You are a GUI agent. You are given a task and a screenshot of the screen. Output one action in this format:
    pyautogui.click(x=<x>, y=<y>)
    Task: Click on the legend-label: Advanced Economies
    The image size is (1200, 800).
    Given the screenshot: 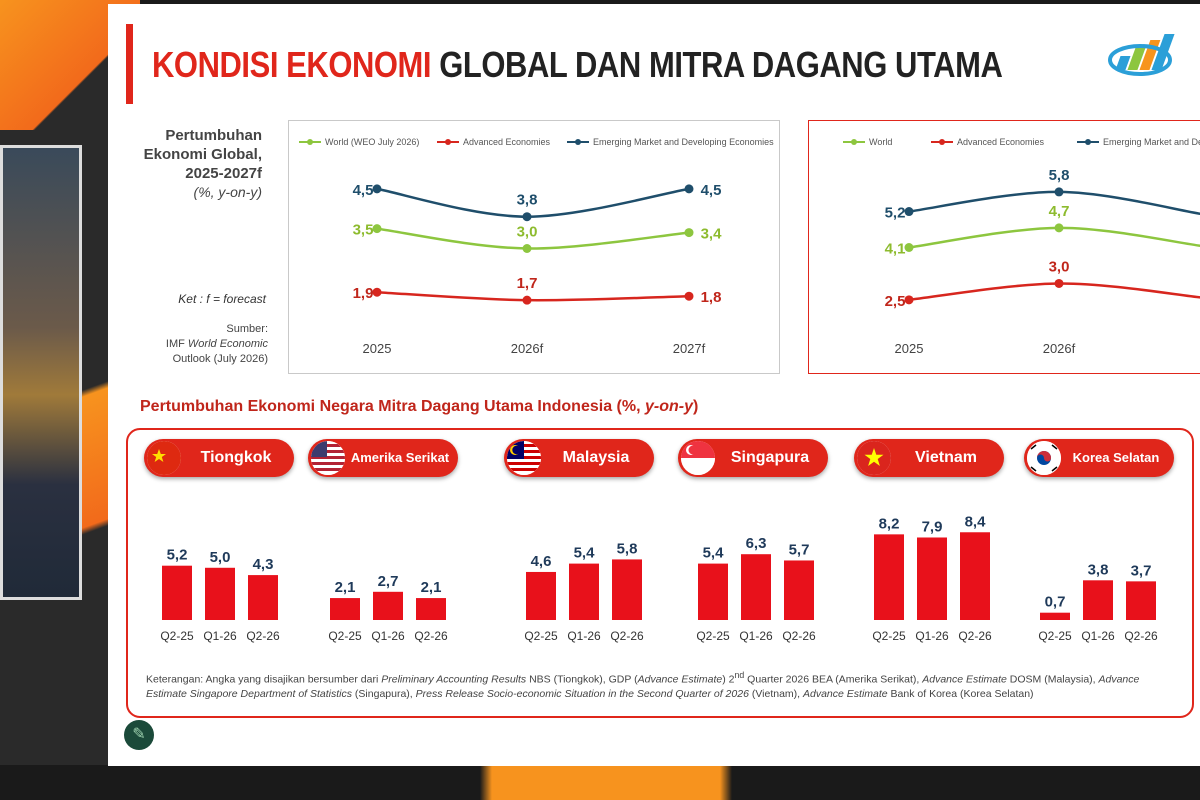 What is the action you would take?
    pyautogui.click(x=507, y=142)
    